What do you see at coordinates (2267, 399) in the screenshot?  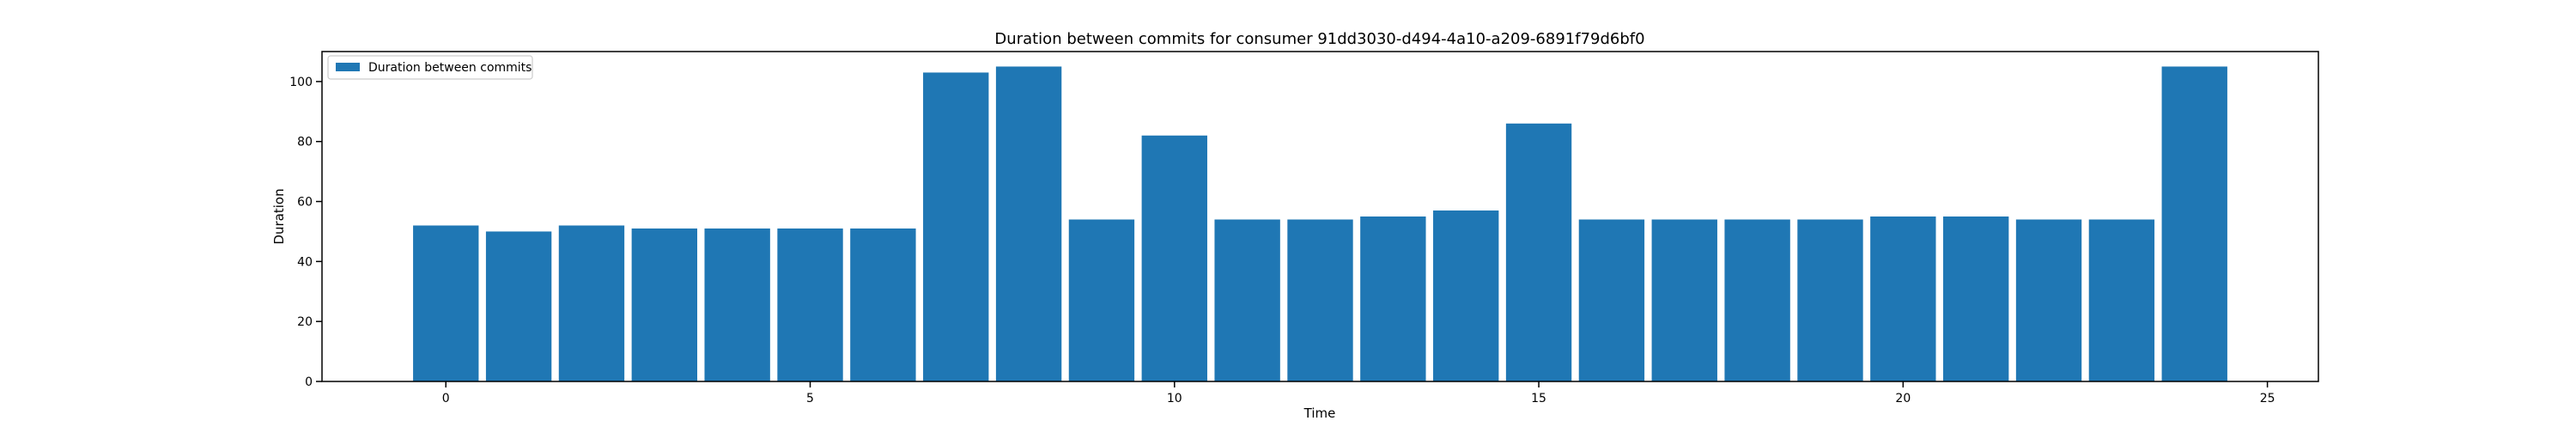 I see `x-tick-label: 25` at bounding box center [2267, 399].